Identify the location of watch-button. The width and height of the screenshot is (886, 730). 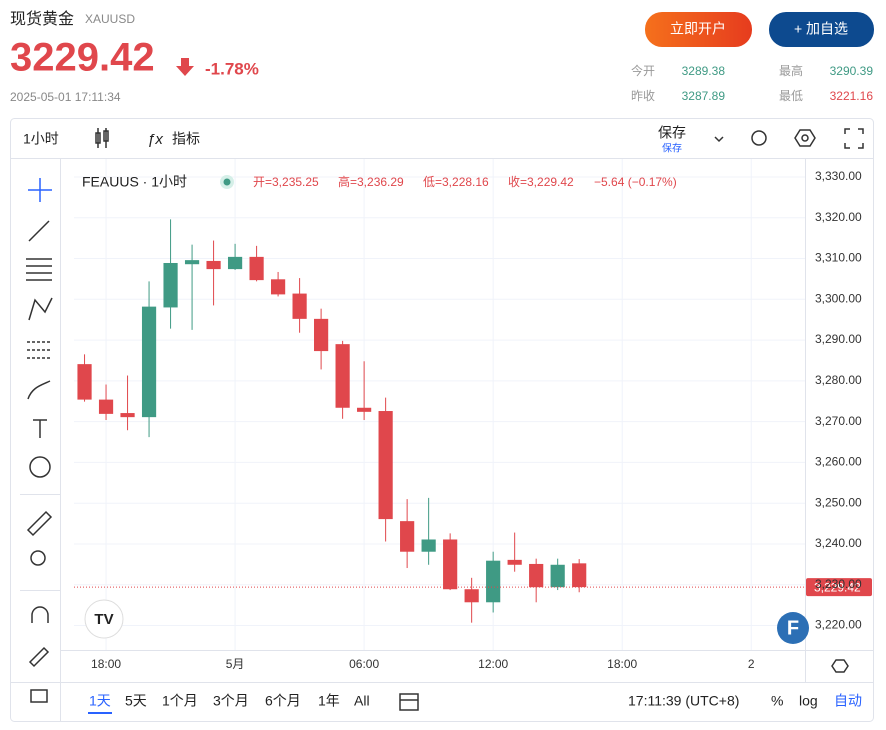
(821, 29).